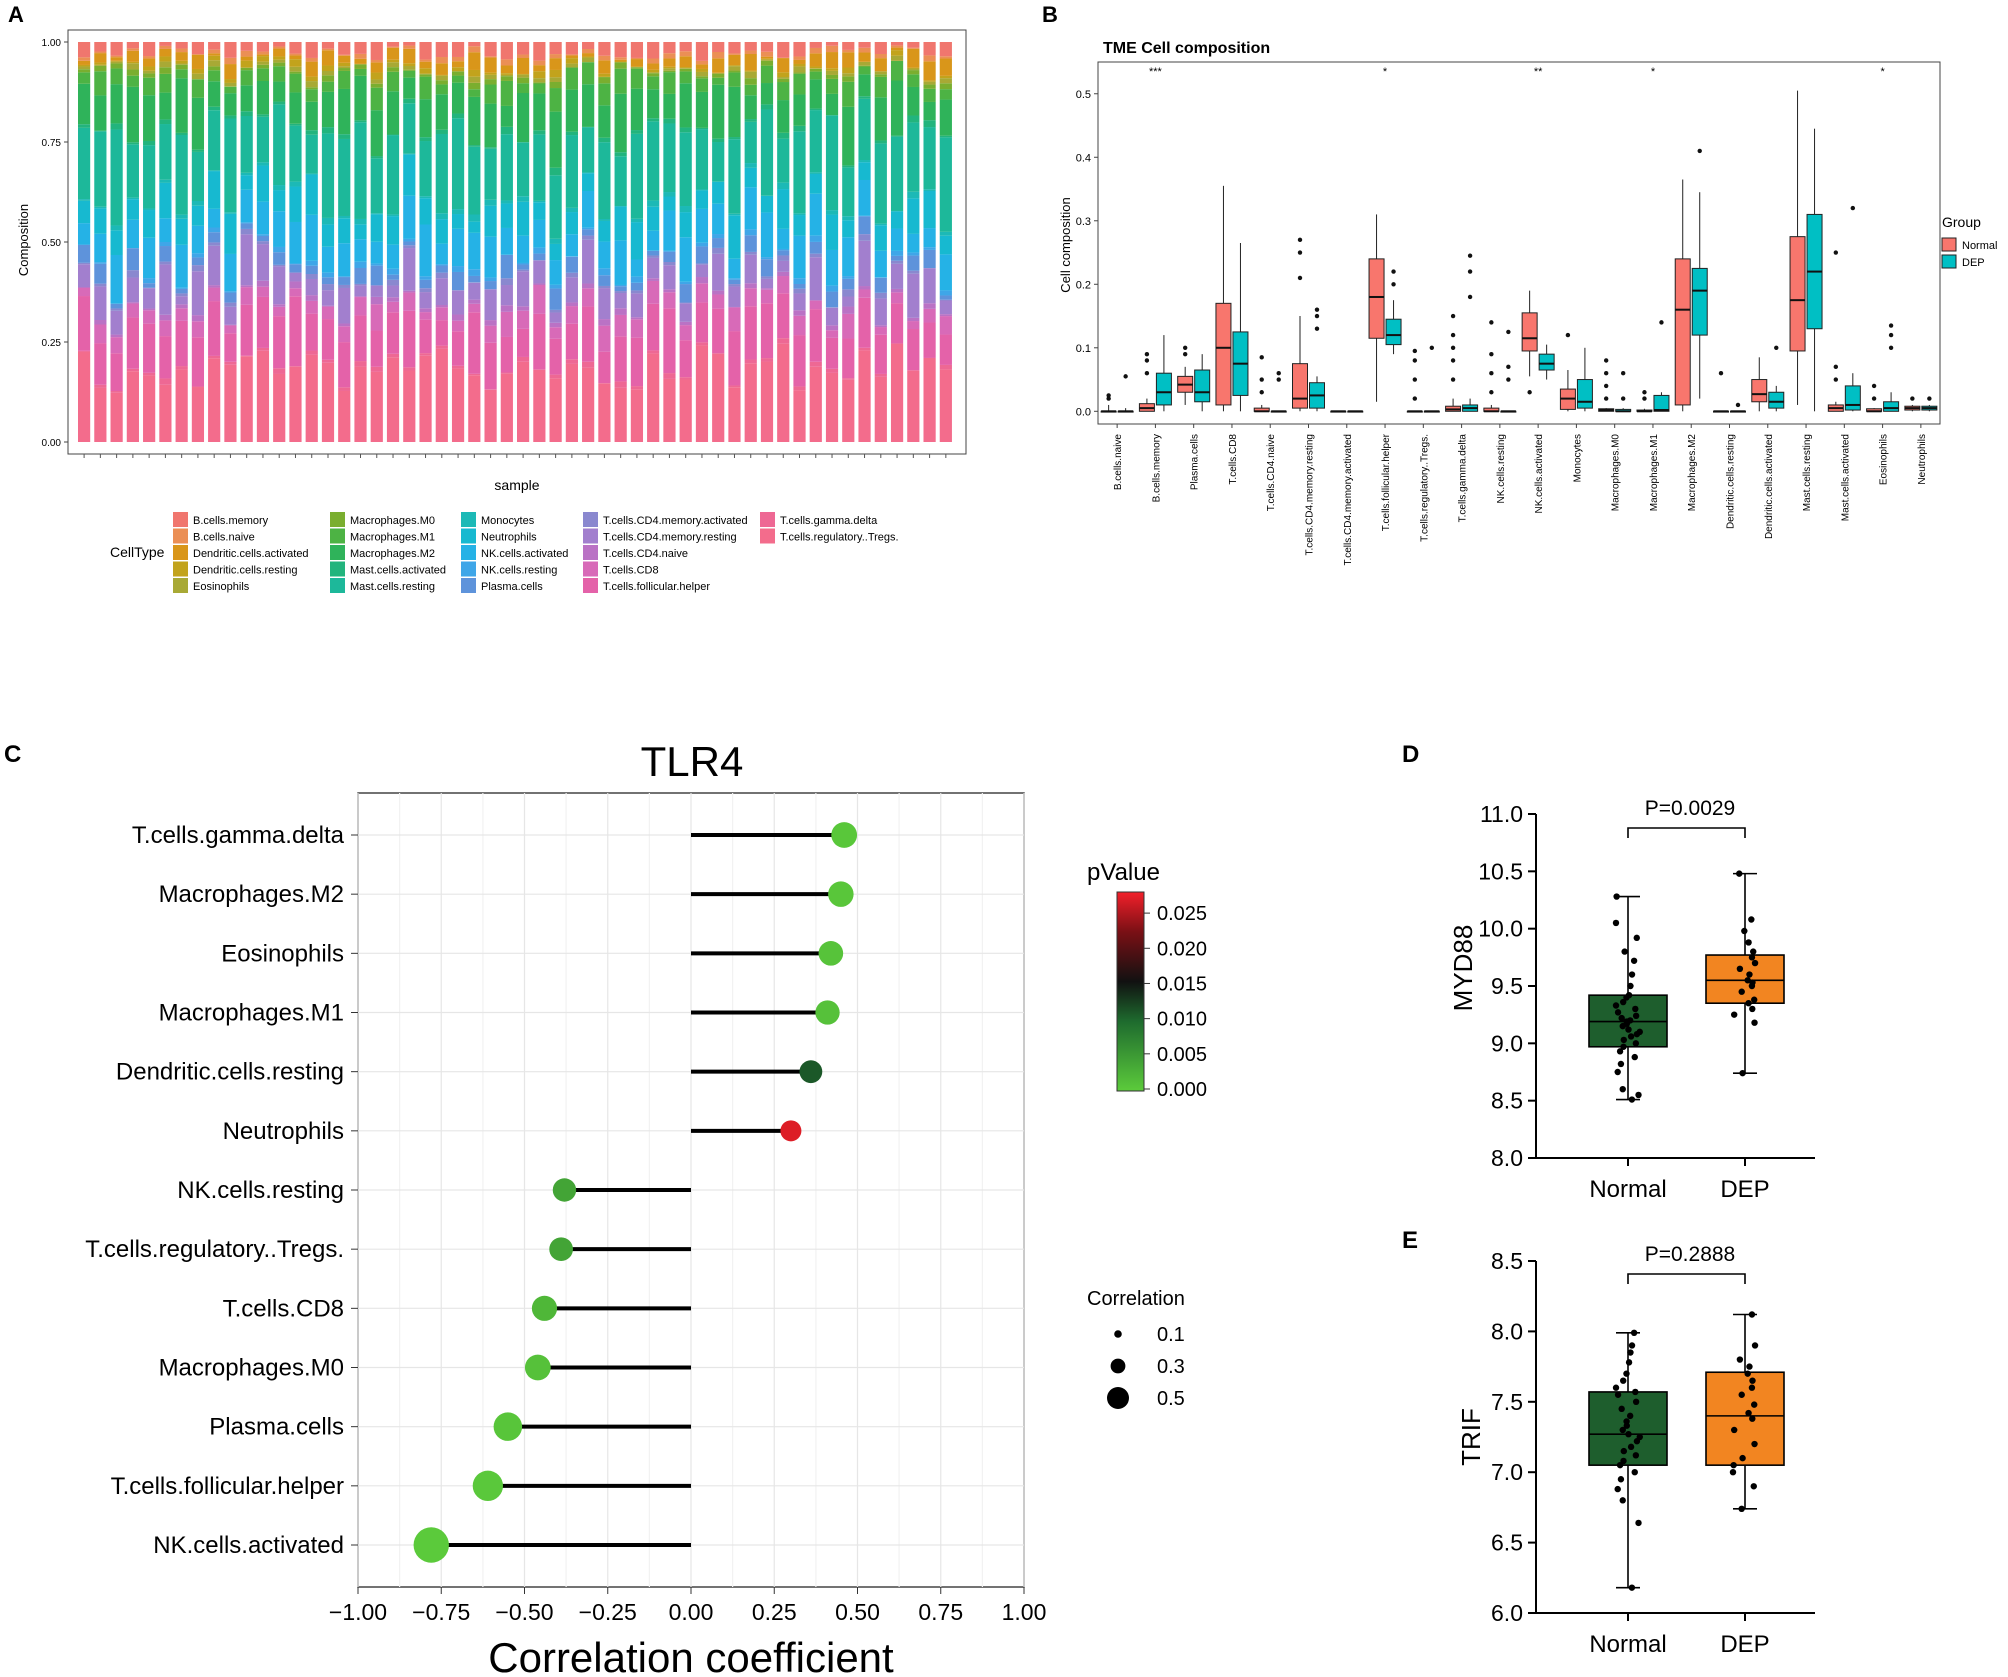 The image size is (2008, 1677). What do you see at coordinates (1136, 1299) in the screenshot?
I see `correlation-legend-title: Correlation` at bounding box center [1136, 1299].